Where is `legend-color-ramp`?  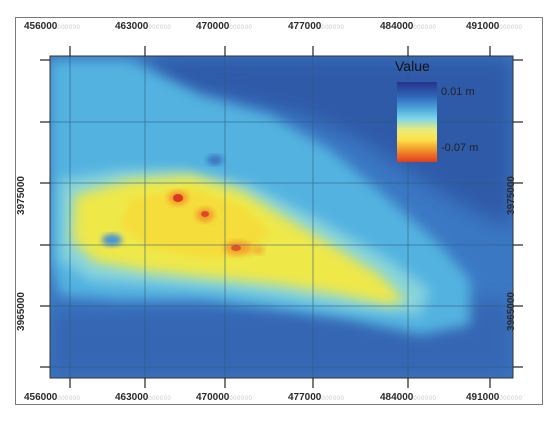
legend-color-ramp is located at coordinates (417, 122).